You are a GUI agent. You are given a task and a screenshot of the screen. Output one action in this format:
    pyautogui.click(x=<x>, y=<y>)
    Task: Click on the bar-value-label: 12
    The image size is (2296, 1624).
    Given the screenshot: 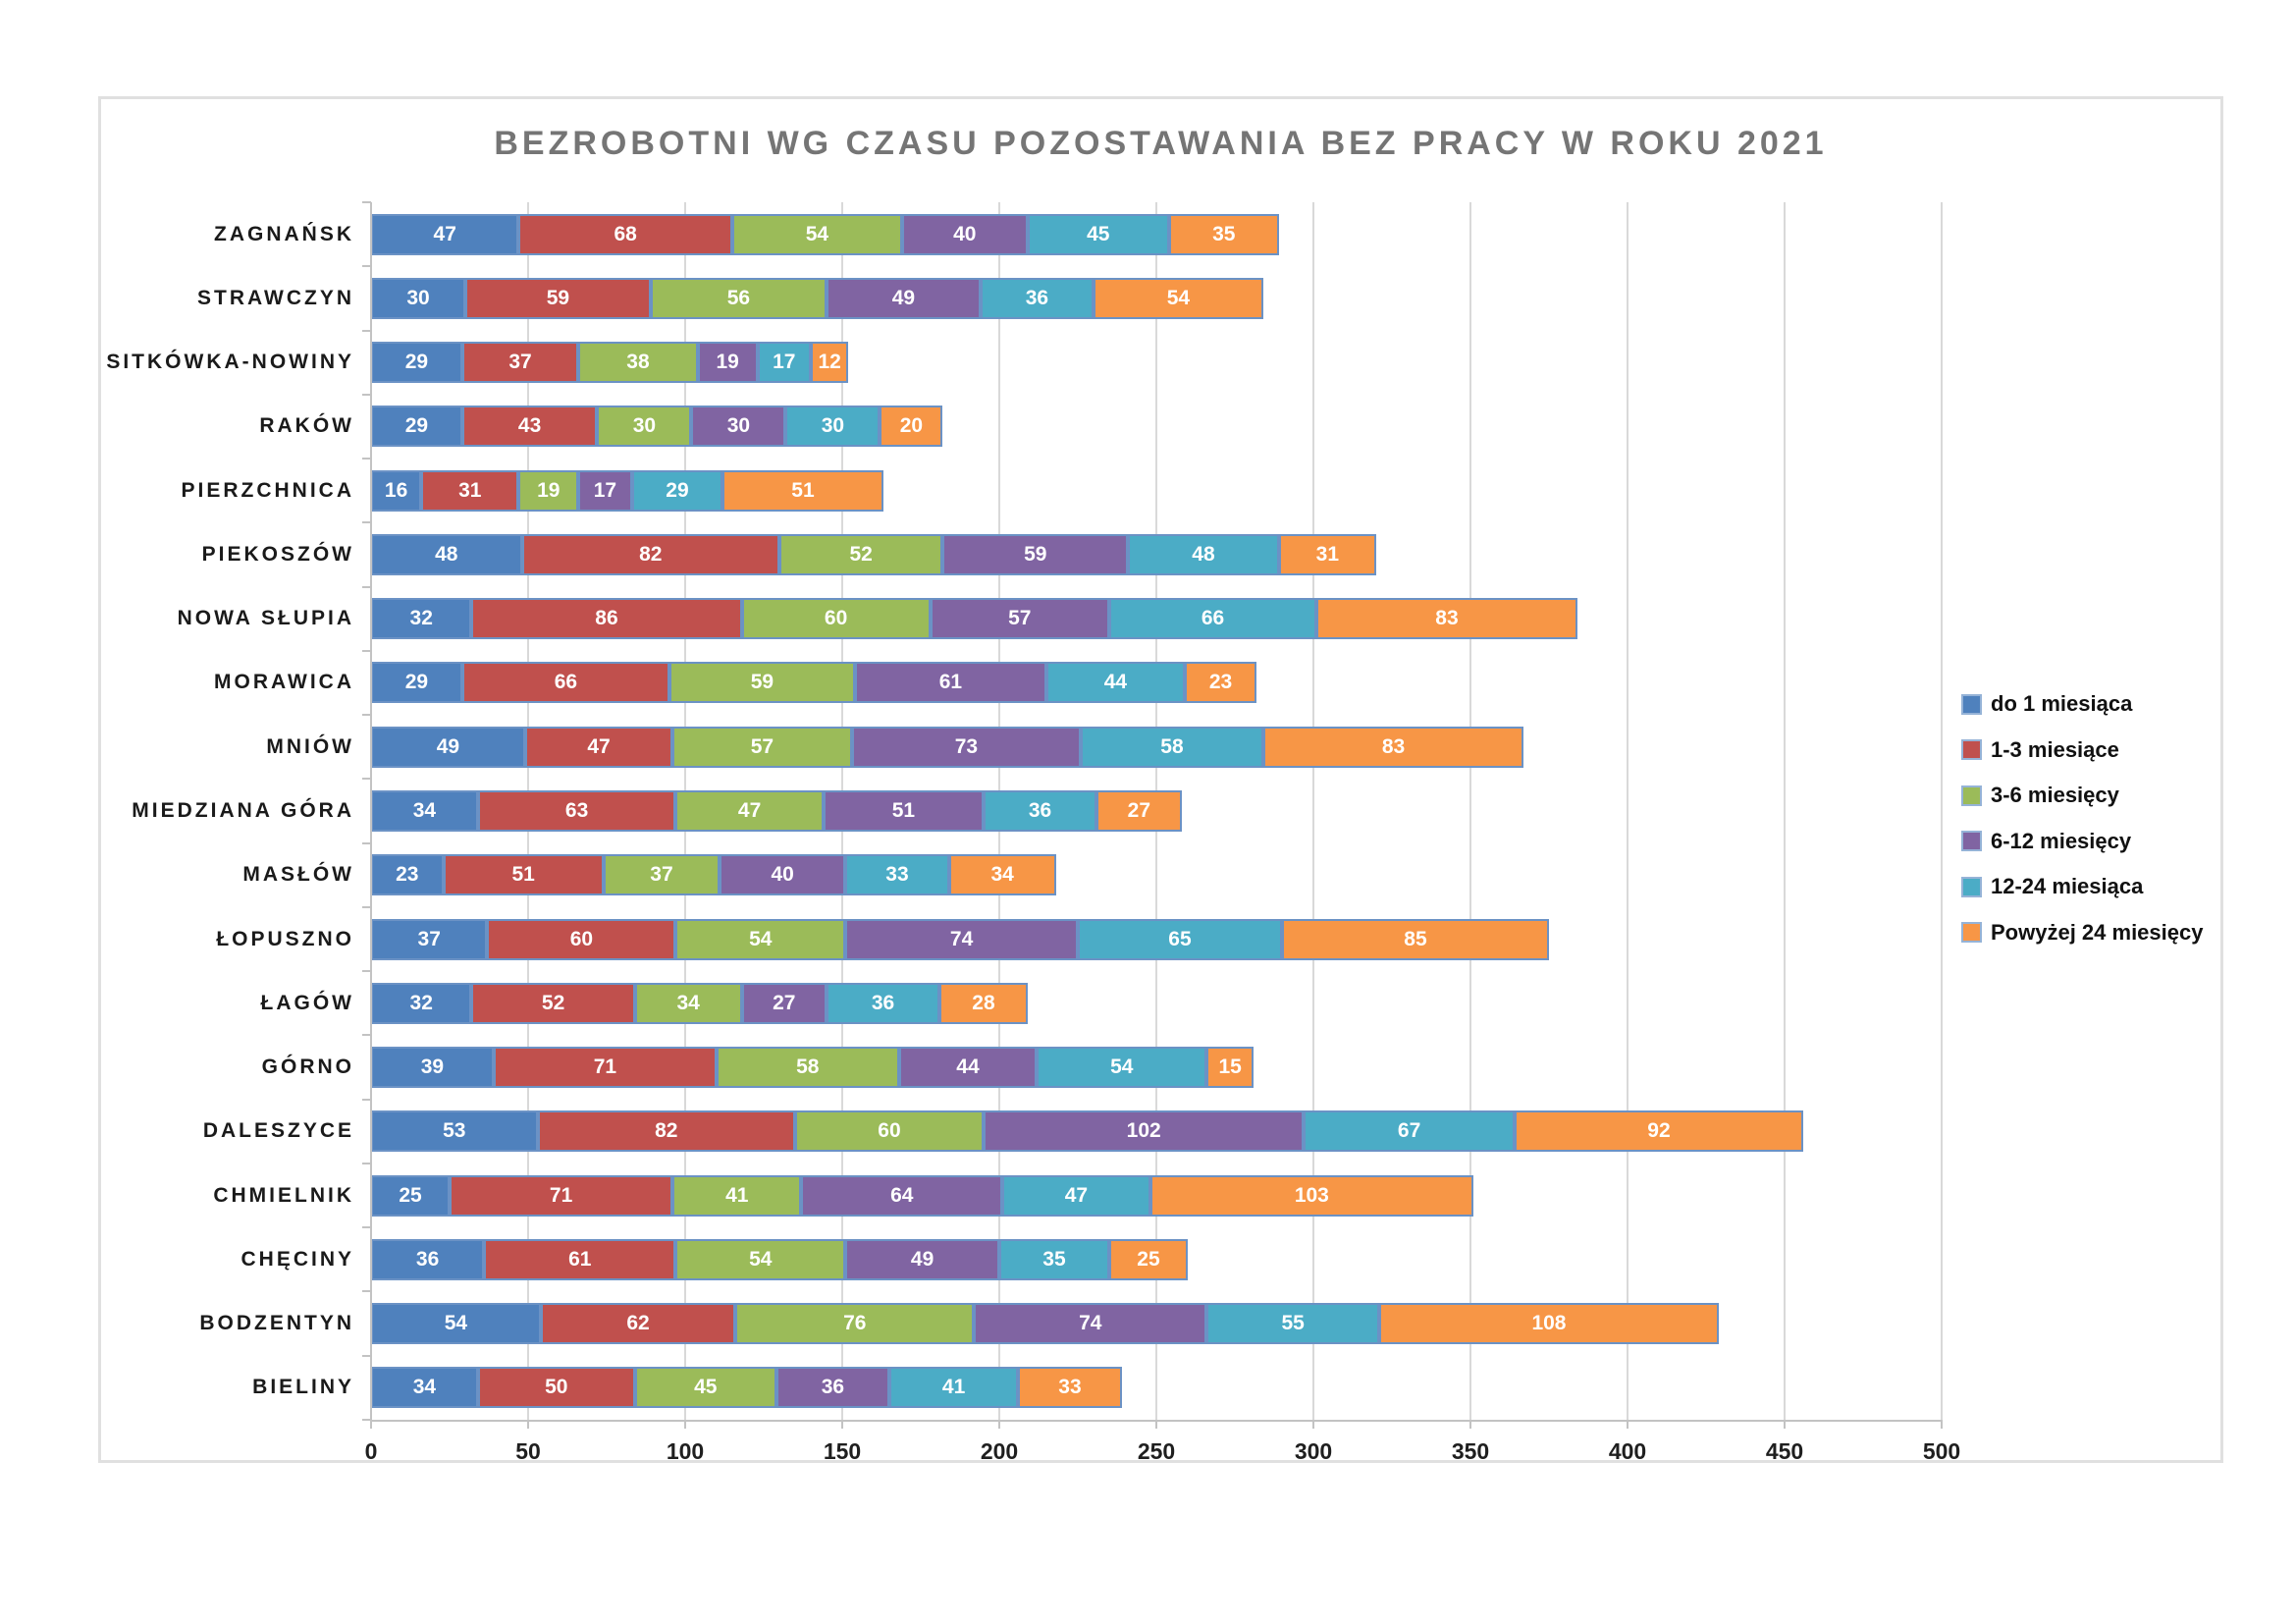 What is the action you would take?
    pyautogui.click(x=829, y=362)
    